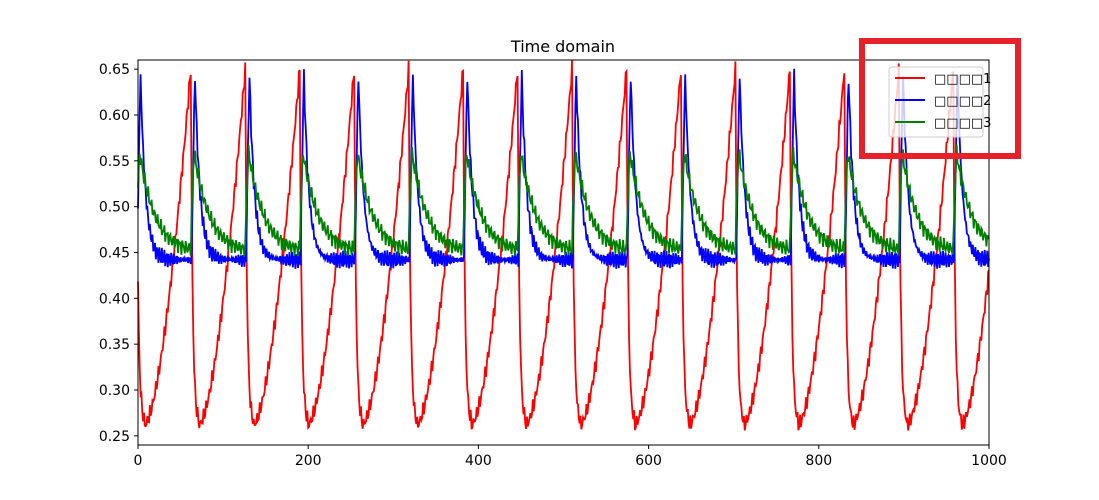  I want to click on y-tick-label: 0.40, so click(114, 299).